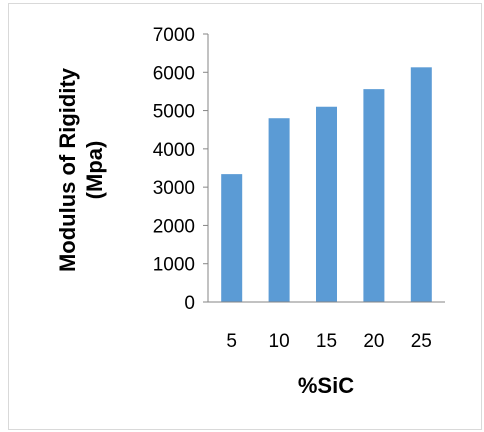  Describe the element at coordinates (174, 265) in the screenshot. I see `y-tick-label: 1000` at that location.